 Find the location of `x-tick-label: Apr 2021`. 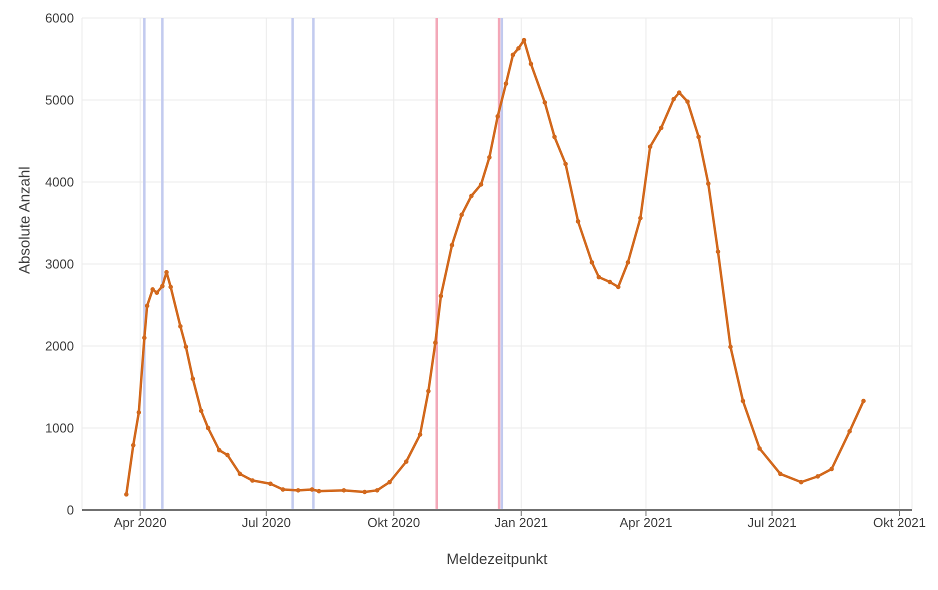

x-tick-label: Apr 2021 is located at coordinates (646, 522).